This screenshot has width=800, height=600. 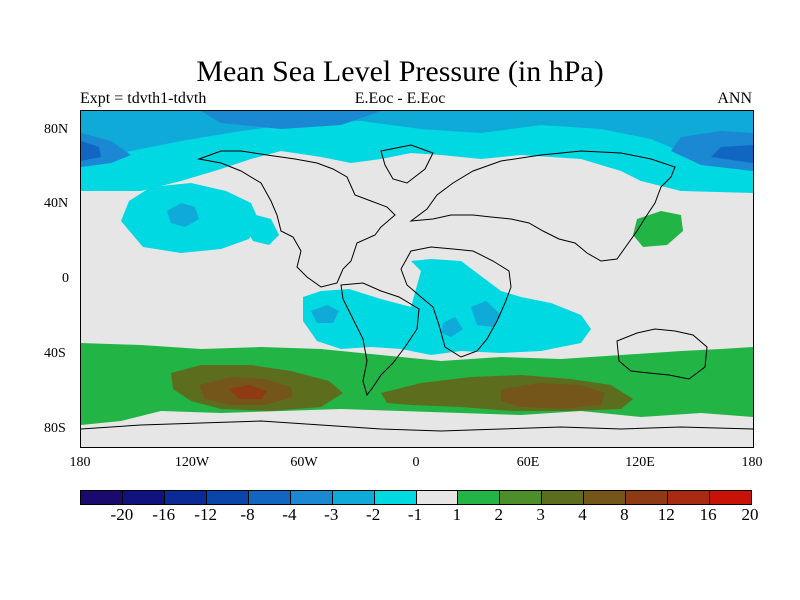 I want to click on arctic-cyan-region, so click(x=417, y=152).